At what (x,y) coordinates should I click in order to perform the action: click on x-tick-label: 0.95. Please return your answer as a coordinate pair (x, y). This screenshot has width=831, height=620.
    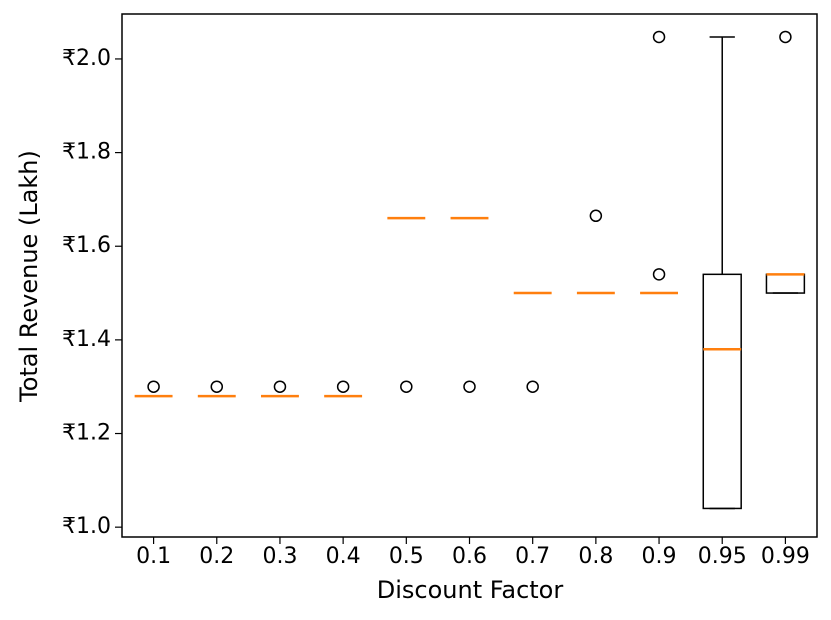
    Looking at the image, I should click on (722, 556).